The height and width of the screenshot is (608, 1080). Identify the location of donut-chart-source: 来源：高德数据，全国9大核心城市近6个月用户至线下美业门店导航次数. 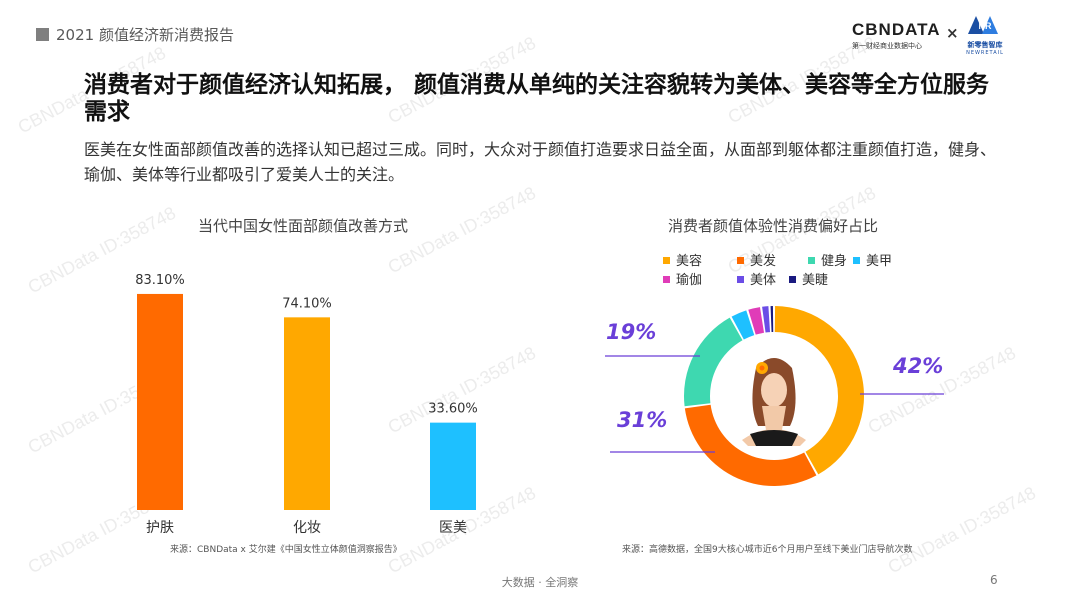
(767, 550).